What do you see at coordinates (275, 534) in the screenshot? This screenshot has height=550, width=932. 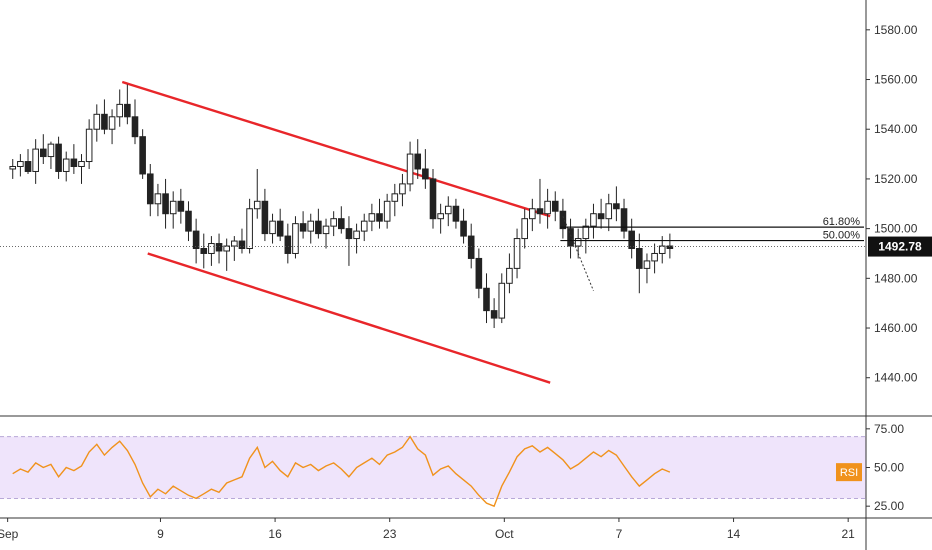 I see `x-tick-label: 16` at bounding box center [275, 534].